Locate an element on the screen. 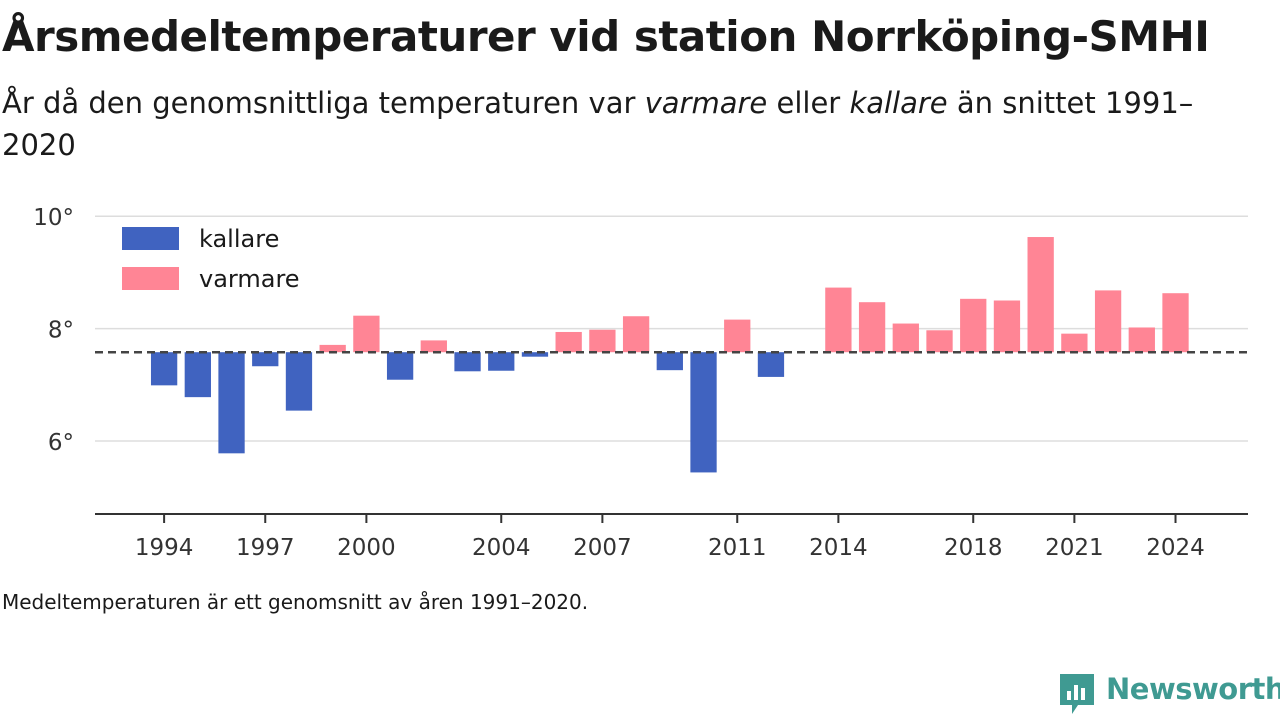 This screenshot has height=720, width=1280. bar-2005 is located at coordinates (535, 354).